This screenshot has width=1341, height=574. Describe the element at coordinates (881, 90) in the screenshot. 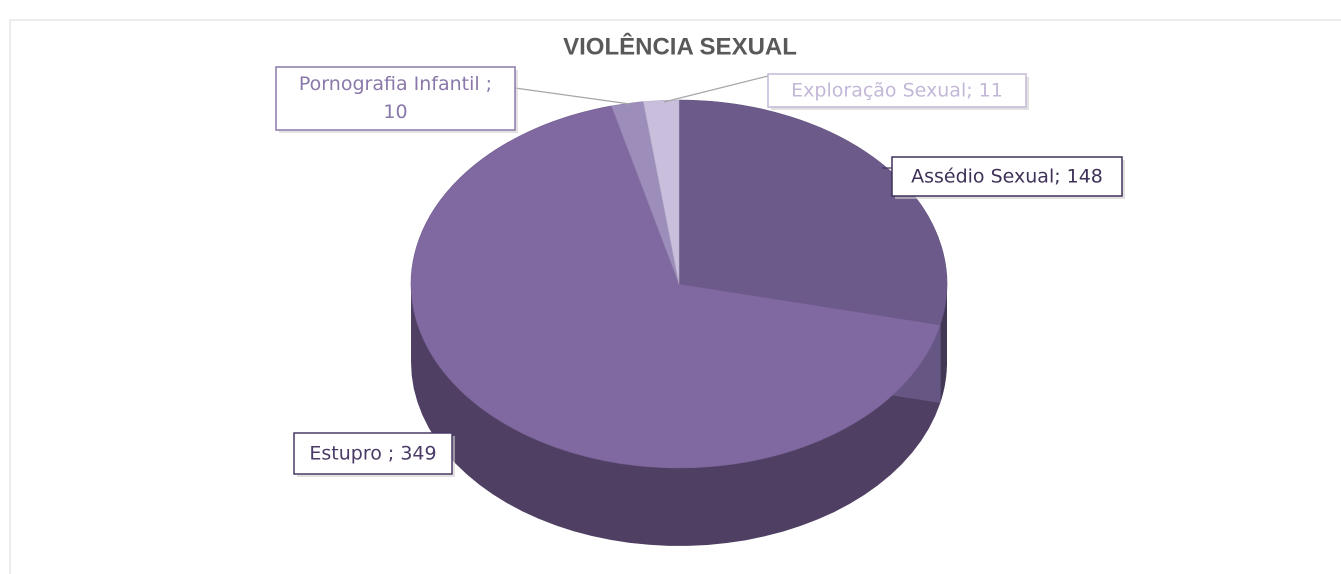

I see `label-category: Exploração Sexual;` at that location.